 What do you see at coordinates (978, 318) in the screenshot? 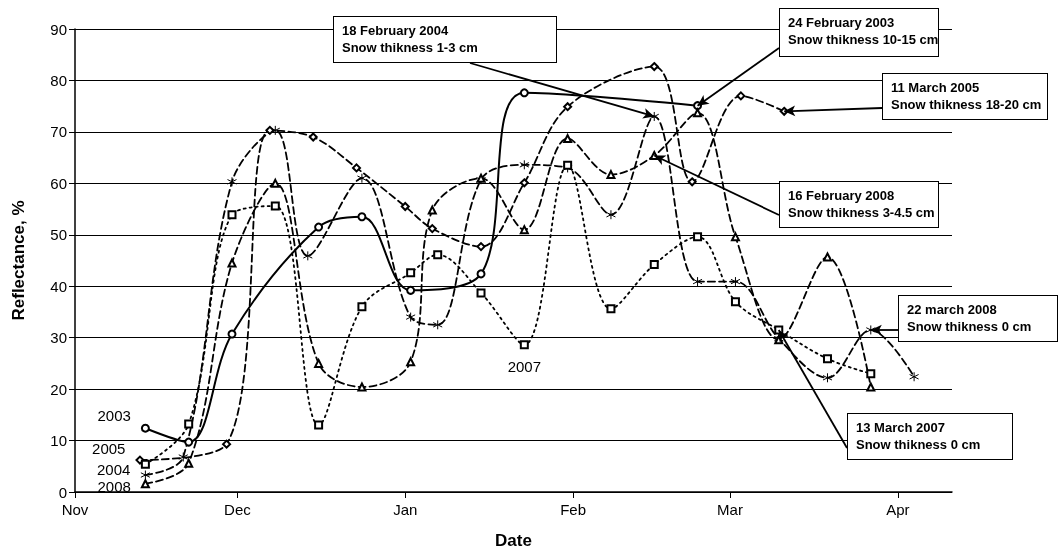
I see `callout-box: 22 march 2008 Snow thikness 0 cm` at bounding box center [978, 318].